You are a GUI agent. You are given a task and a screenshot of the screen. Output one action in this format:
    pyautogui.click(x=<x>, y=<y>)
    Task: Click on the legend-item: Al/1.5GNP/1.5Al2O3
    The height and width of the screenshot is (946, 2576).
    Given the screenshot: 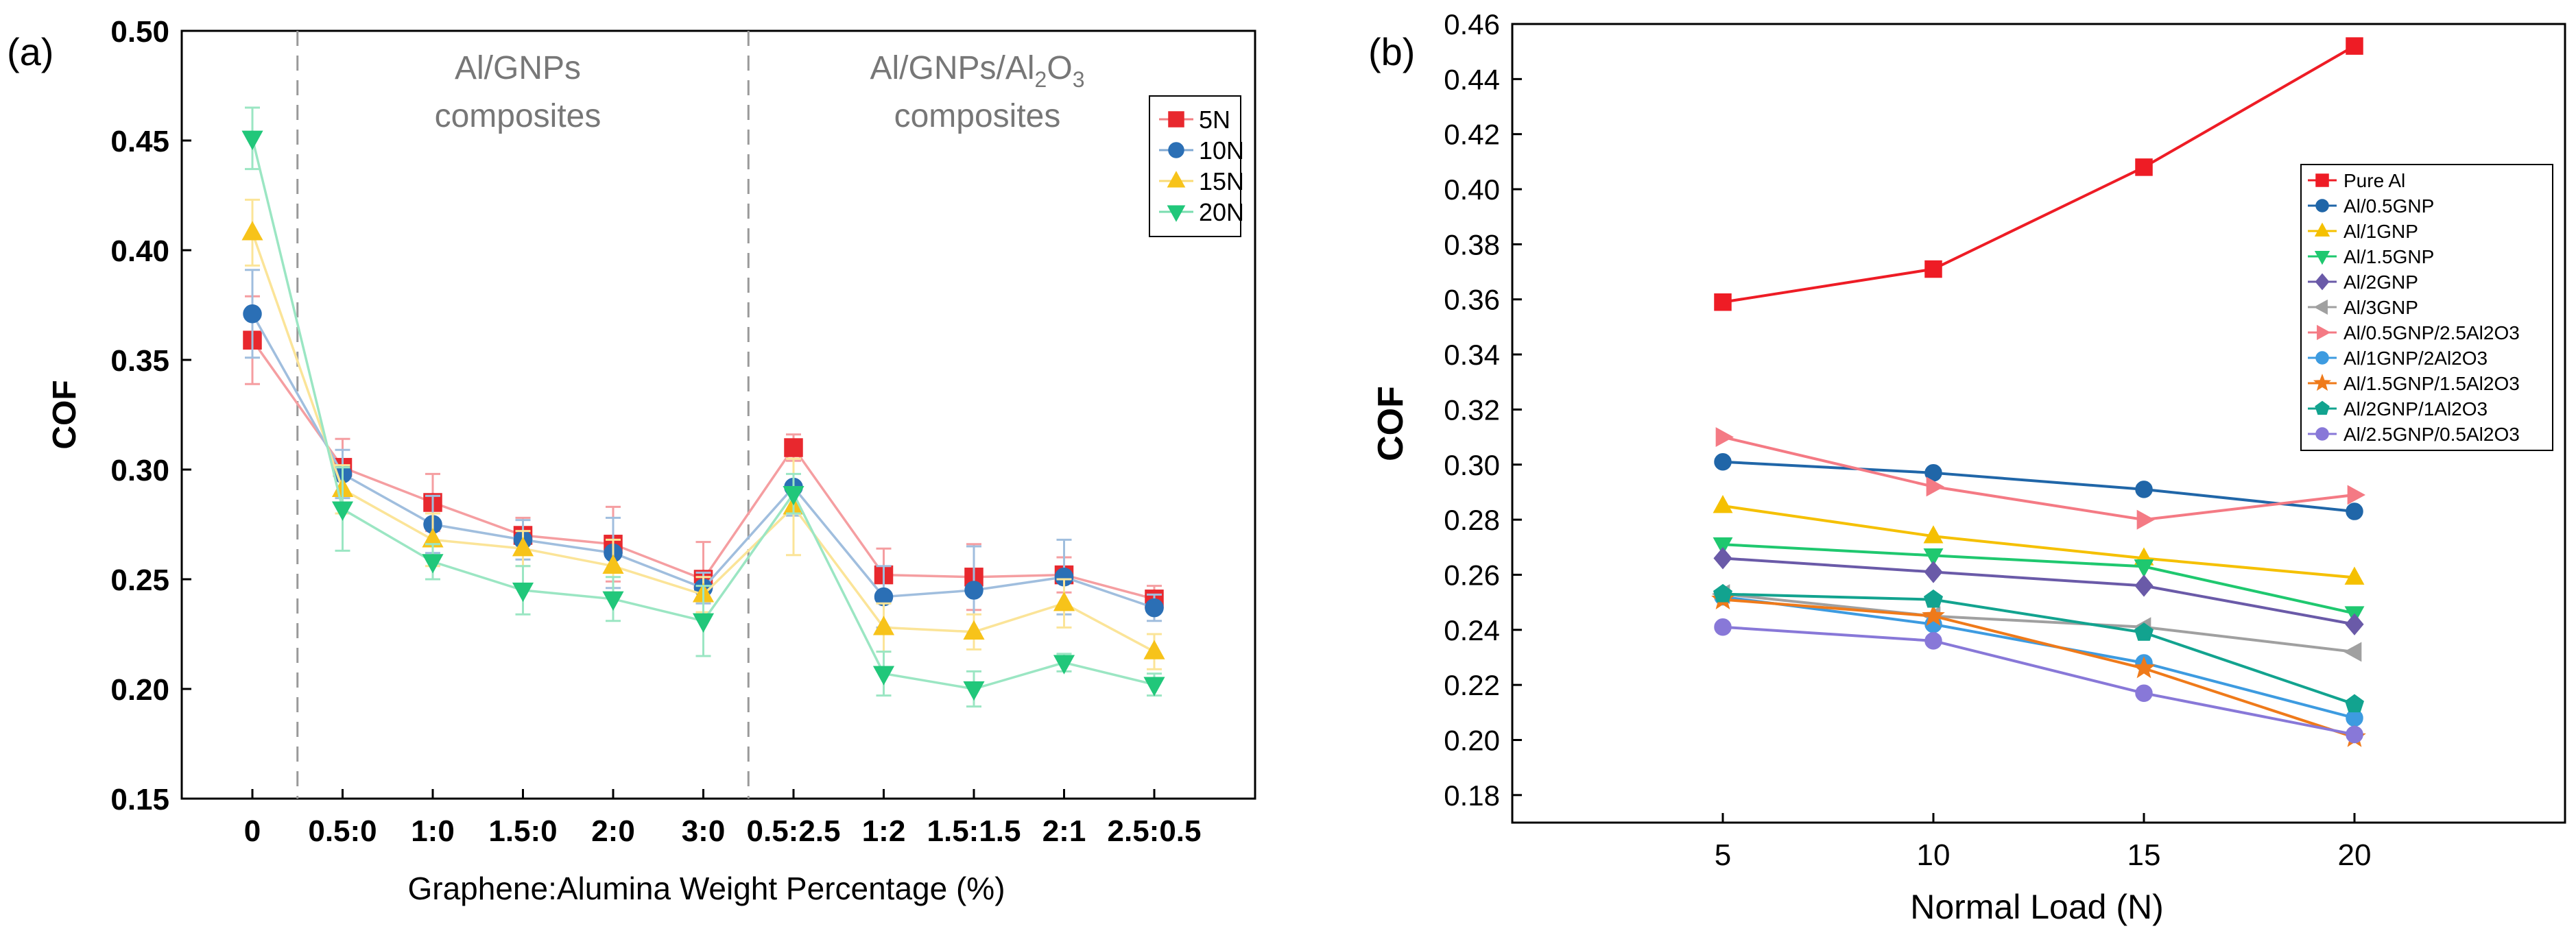 What is the action you would take?
    pyautogui.click(x=2414, y=384)
    